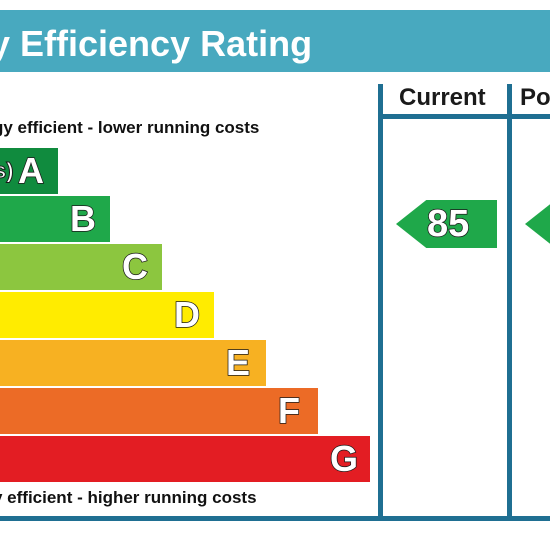 The image size is (550, 550). What do you see at coordinates (133, 363) in the screenshot?
I see `band-e-bar` at bounding box center [133, 363].